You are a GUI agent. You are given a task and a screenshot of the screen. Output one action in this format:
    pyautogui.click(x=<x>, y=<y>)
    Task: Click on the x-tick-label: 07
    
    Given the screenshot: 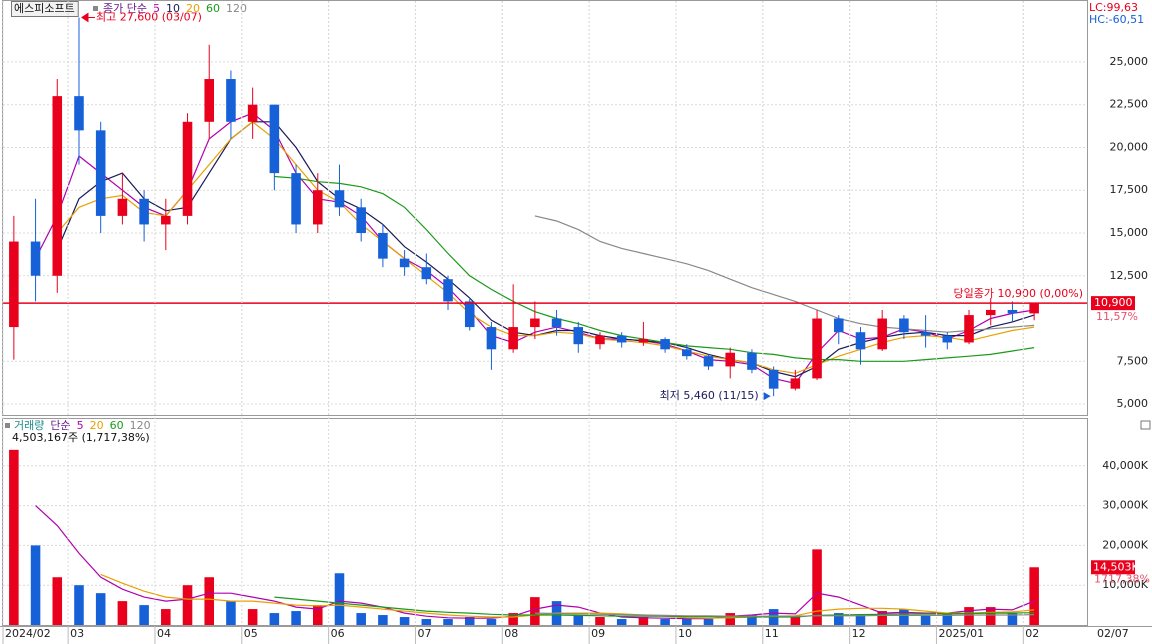 What is the action you would take?
    pyautogui.click(x=424, y=633)
    